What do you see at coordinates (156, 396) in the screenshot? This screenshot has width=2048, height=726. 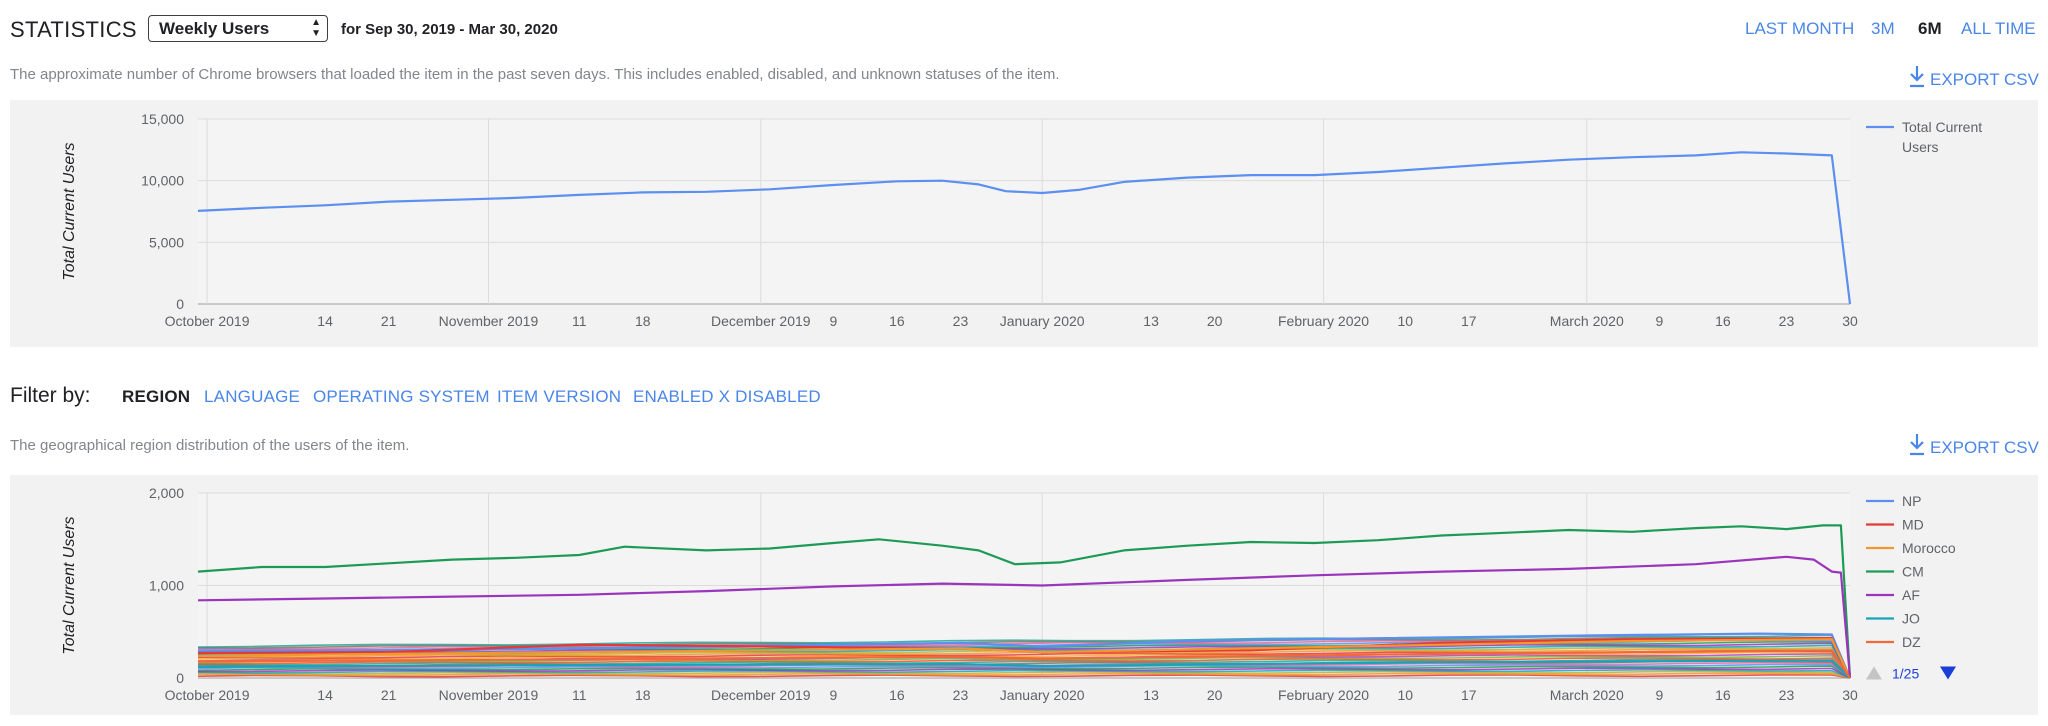 I see `tab-region: REGION` at bounding box center [156, 396].